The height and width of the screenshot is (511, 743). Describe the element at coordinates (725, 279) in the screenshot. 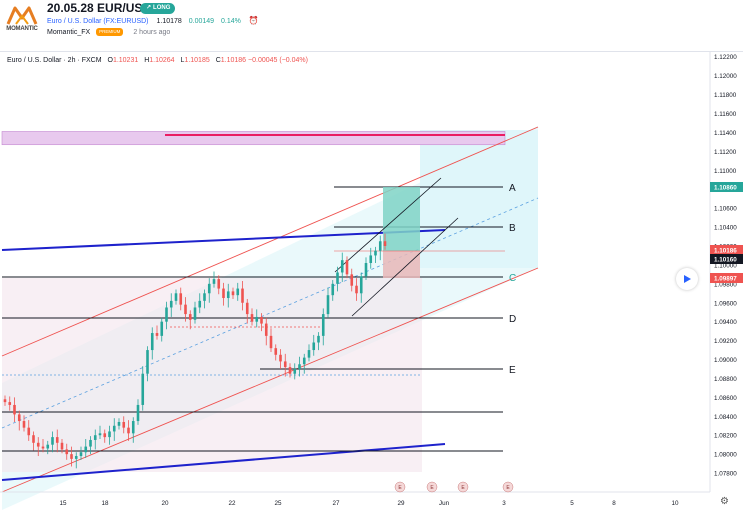

I see `price-label: 1.09897` at that location.